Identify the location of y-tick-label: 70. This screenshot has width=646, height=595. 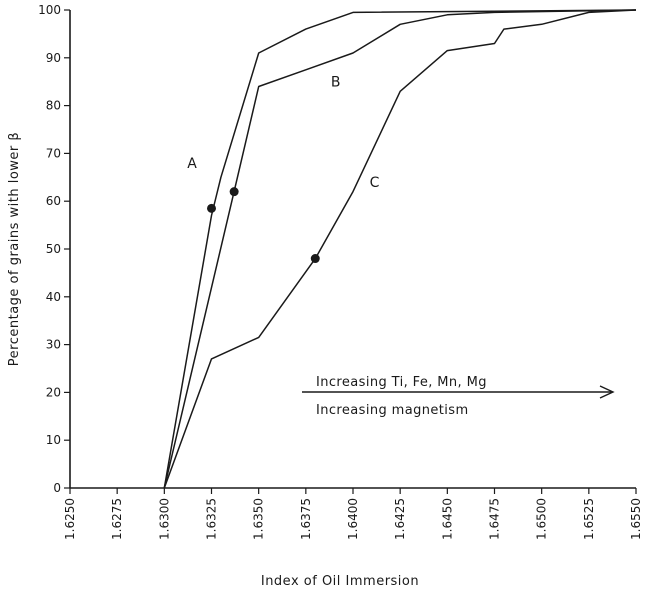
(53, 153).